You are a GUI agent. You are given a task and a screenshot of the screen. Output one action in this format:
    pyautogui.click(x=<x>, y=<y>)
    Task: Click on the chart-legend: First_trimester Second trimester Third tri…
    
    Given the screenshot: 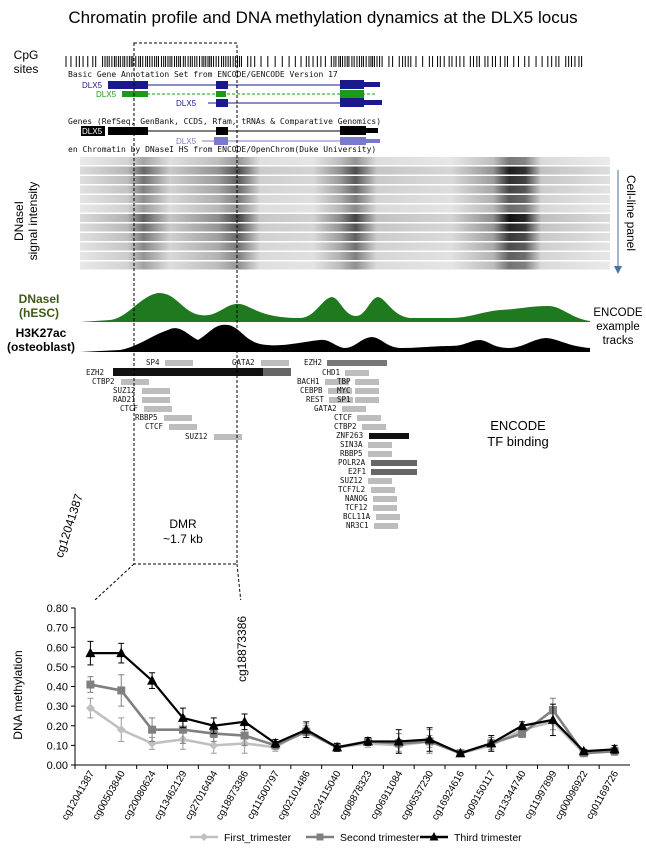 What is the action you would take?
    pyautogui.click(x=356, y=838)
    